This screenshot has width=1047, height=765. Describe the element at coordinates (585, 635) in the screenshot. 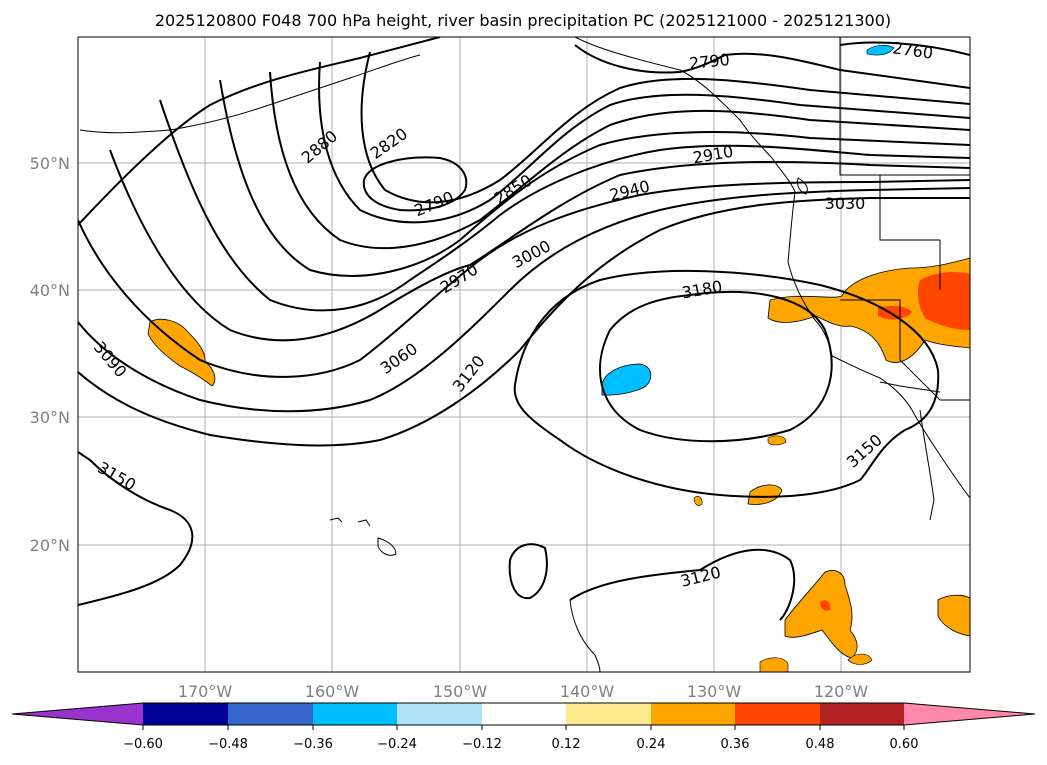

I see `contour-fragment-south` at that location.